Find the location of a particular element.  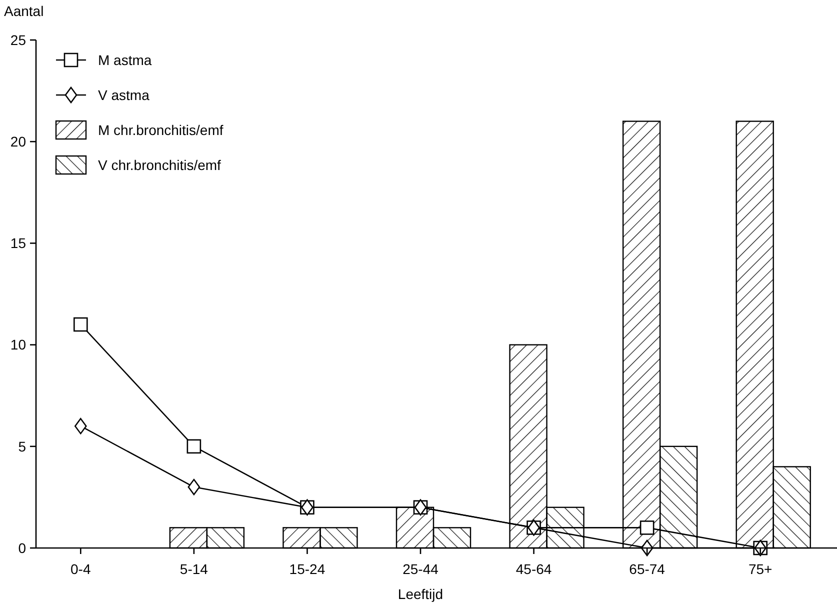

y-axis-title: Aantal is located at coordinates (24, 11).